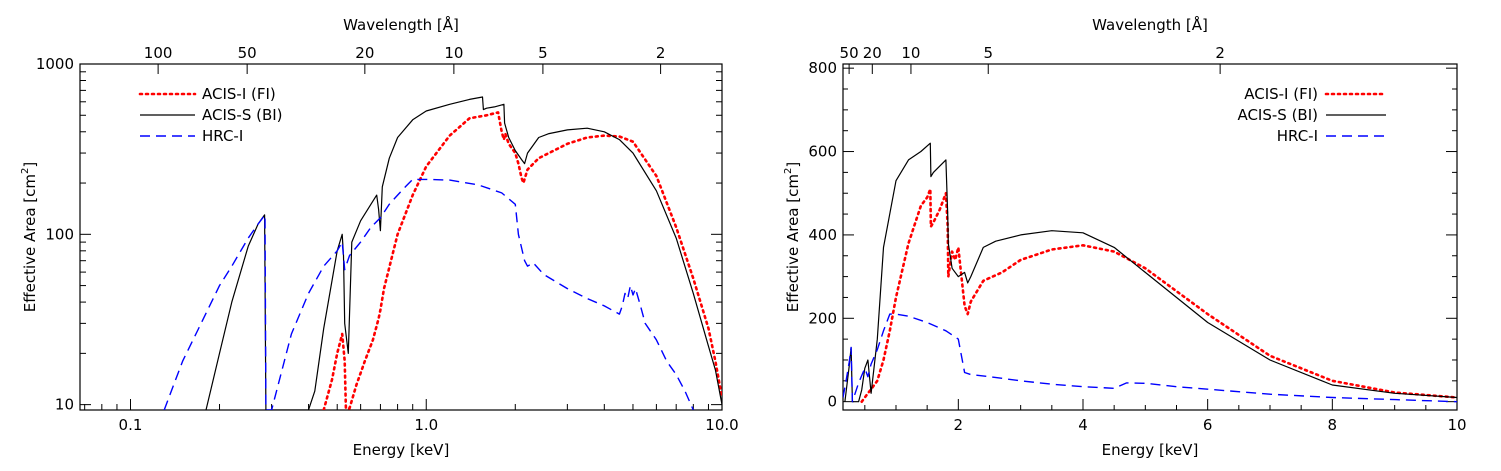  Describe the element at coordinates (64, 405) in the screenshot. I see `y-tick-label: 10` at that location.